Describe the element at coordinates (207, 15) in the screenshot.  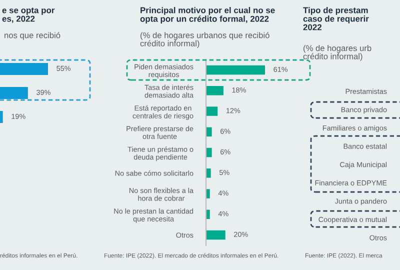
I see `chart-title: Principal motivo por el cual no se opta por un crédito formal, 2022` at that location.